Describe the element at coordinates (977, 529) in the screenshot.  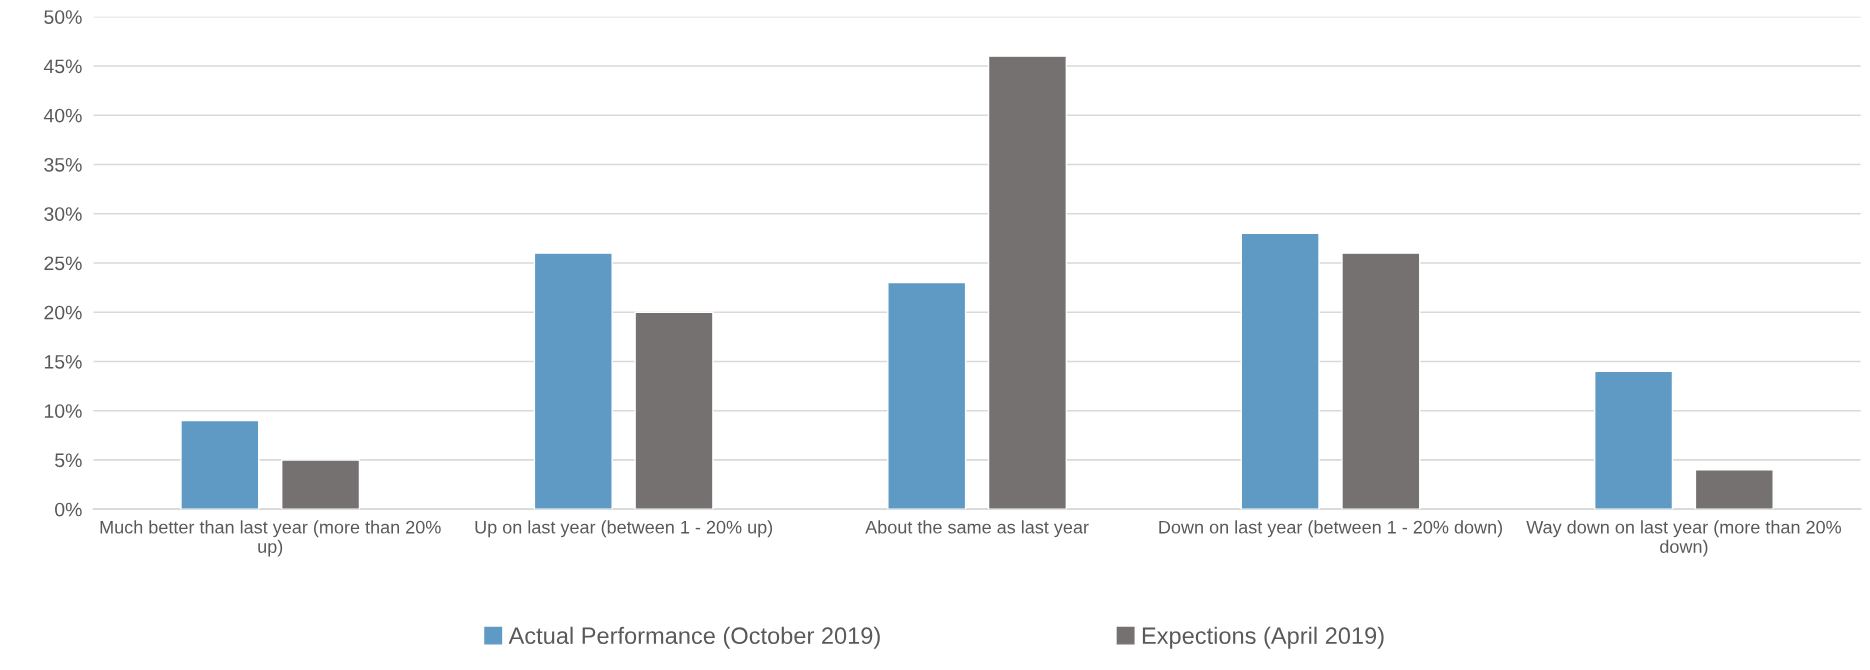
I see `x-tick-label: About the same as last year` at that location.